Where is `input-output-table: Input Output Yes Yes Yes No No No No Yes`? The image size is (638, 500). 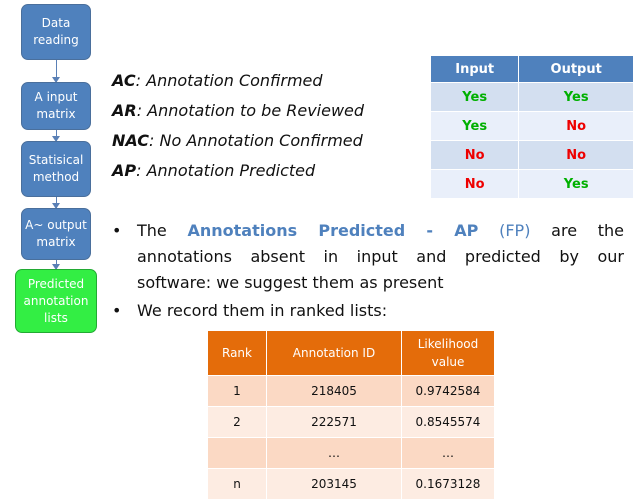 input-output-table: Input Output Yes Yes Yes No No No No Yes is located at coordinates (531, 127).